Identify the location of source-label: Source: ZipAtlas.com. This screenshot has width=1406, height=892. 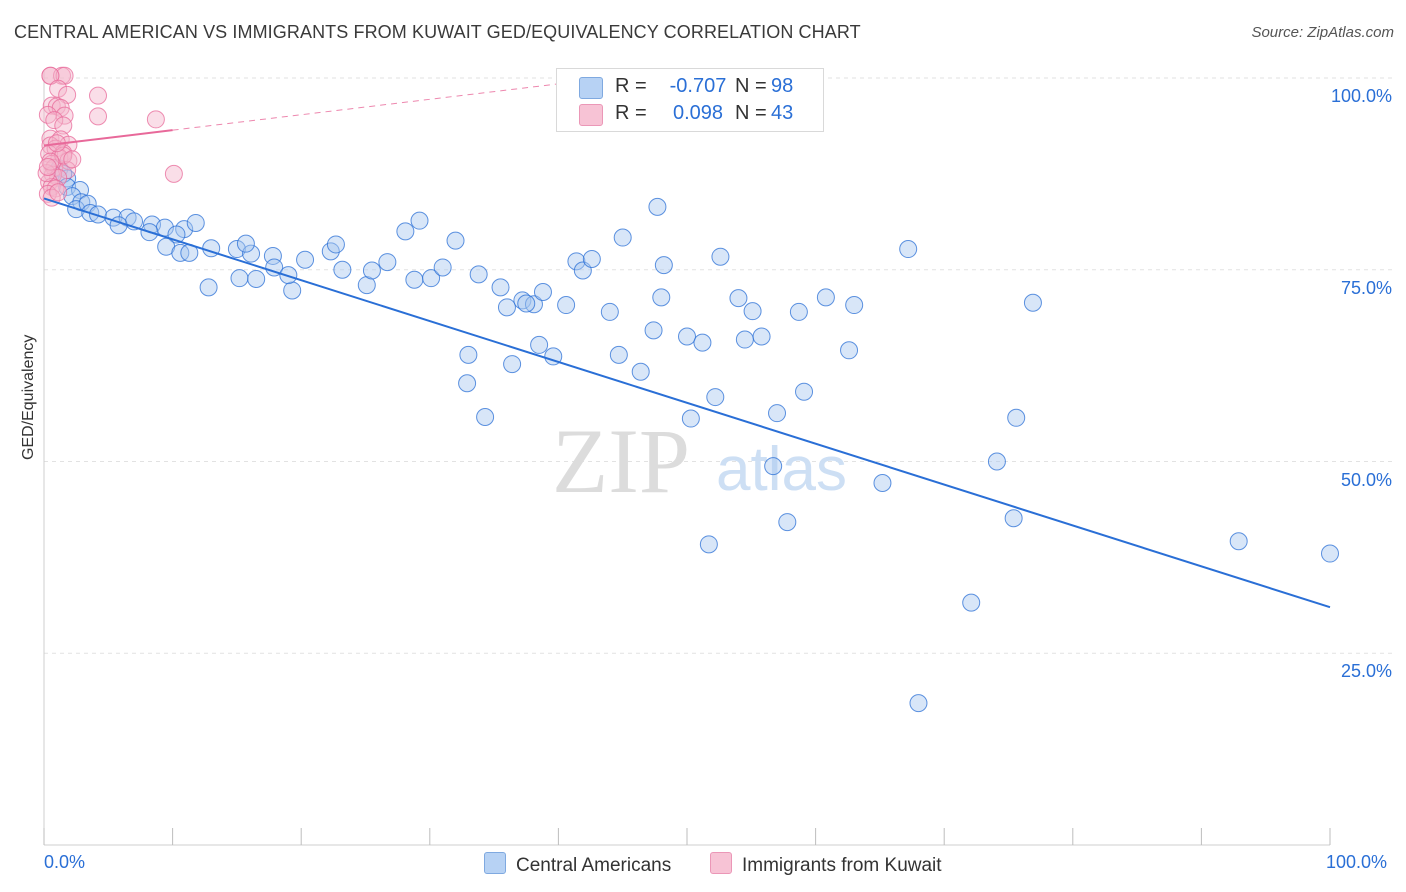
(1322, 32).